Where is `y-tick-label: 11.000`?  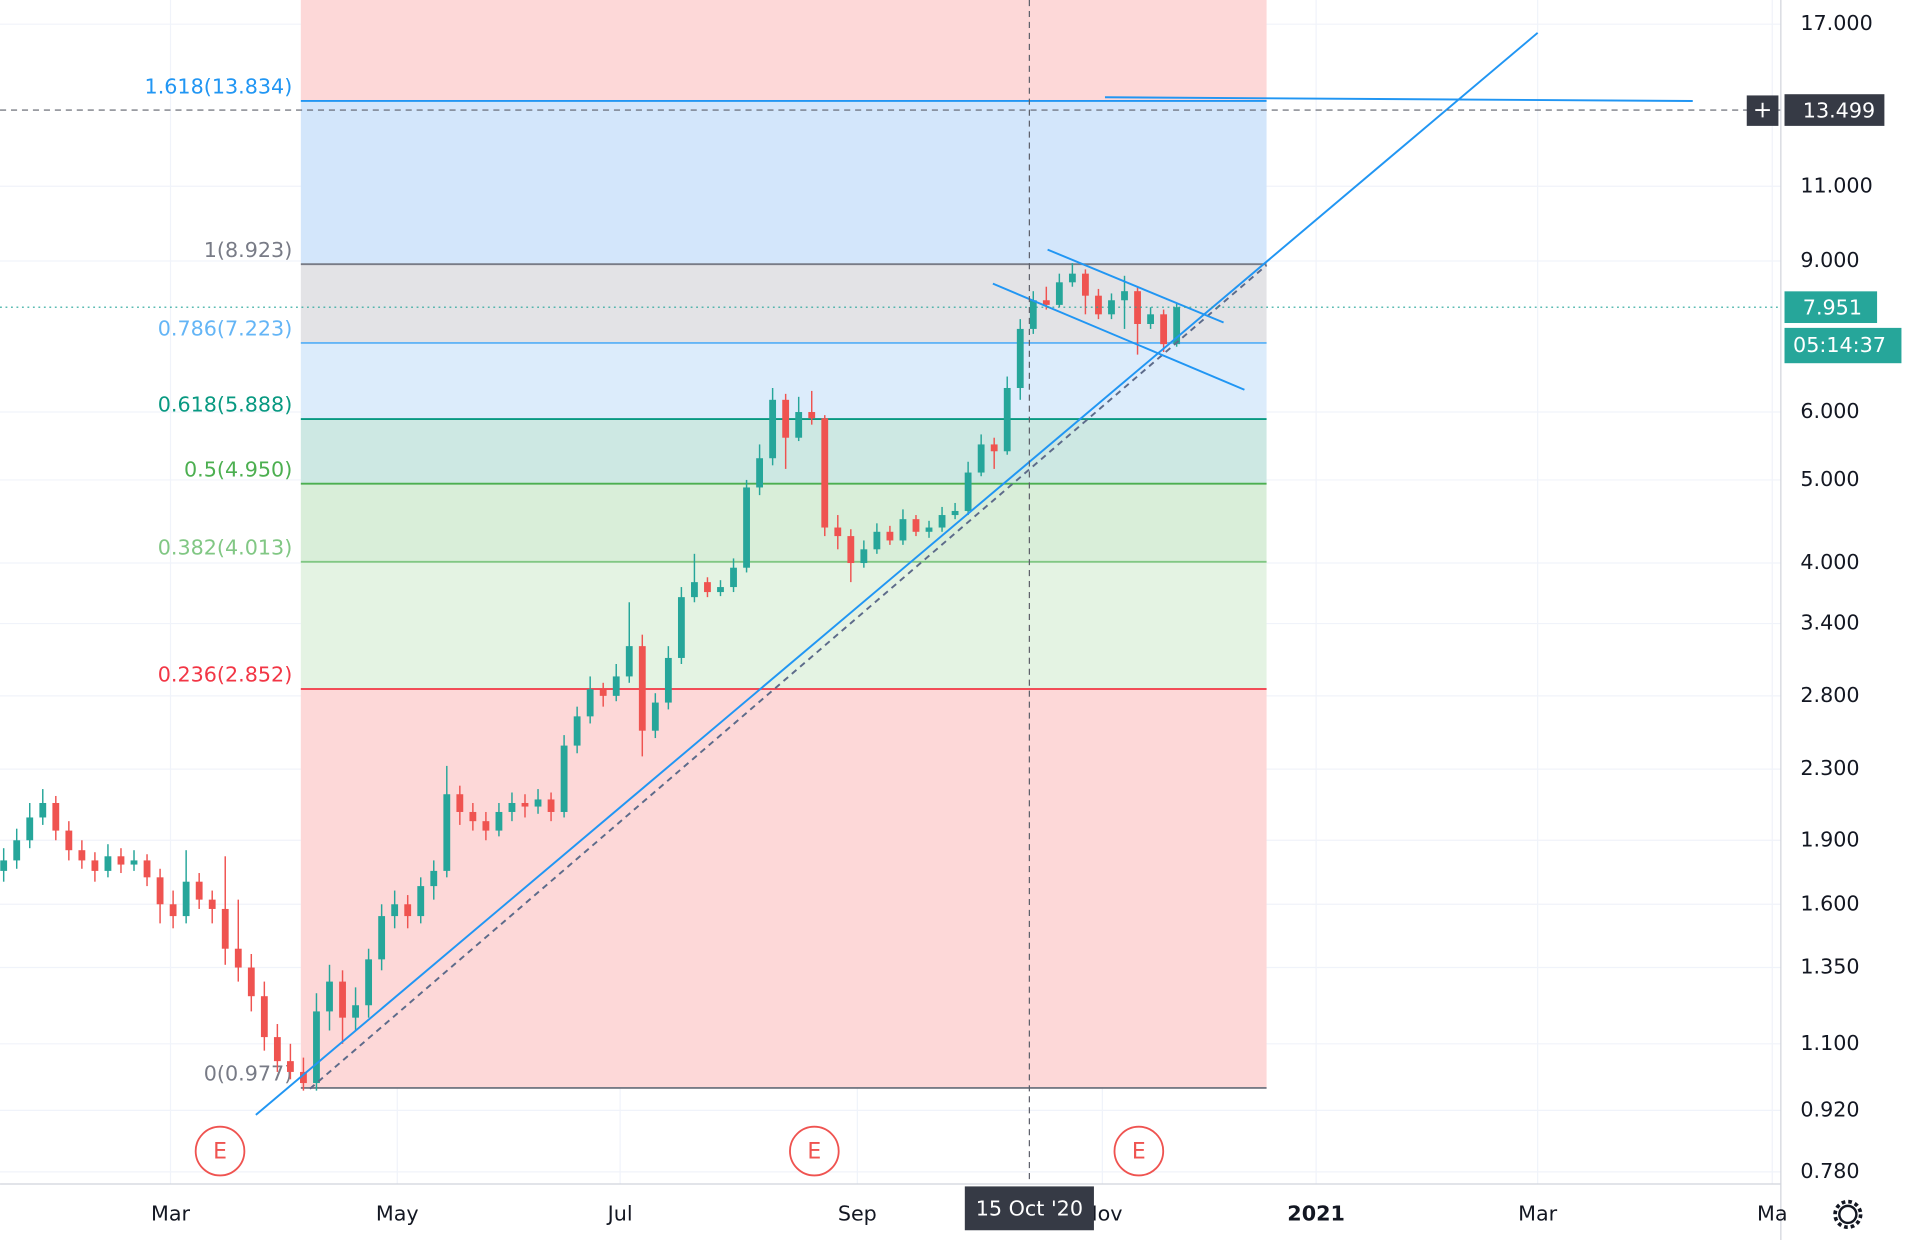 y-tick-label: 11.000 is located at coordinates (1836, 185).